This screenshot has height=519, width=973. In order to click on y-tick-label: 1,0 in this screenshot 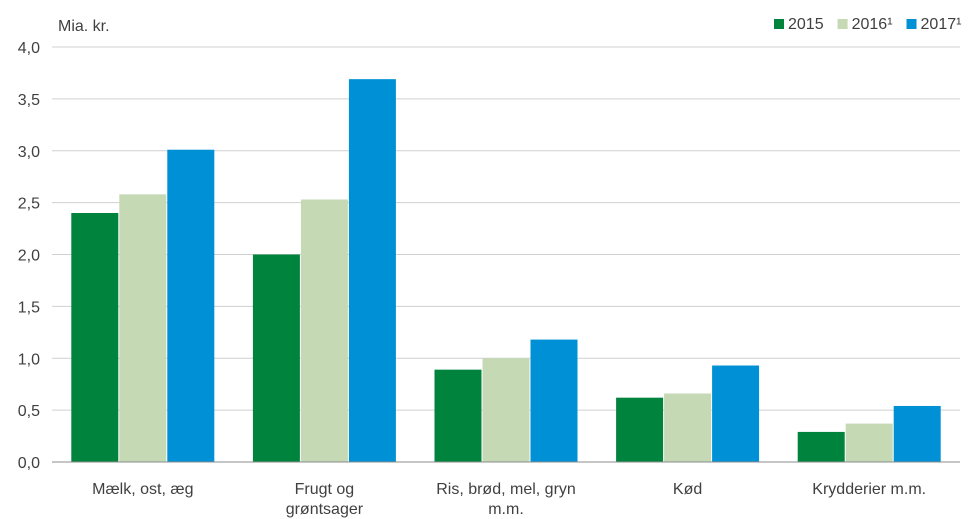, I will do `click(29, 359)`.